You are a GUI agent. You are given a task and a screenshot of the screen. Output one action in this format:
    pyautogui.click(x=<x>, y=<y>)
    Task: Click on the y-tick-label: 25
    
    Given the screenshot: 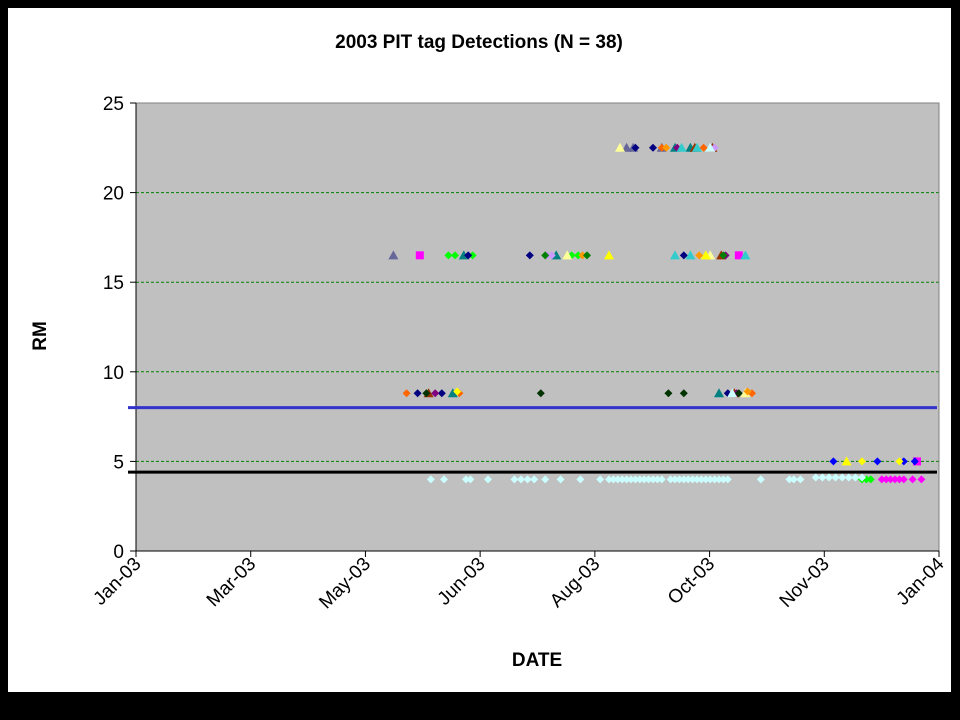 What is the action you would take?
    pyautogui.click(x=113, y=104)
    